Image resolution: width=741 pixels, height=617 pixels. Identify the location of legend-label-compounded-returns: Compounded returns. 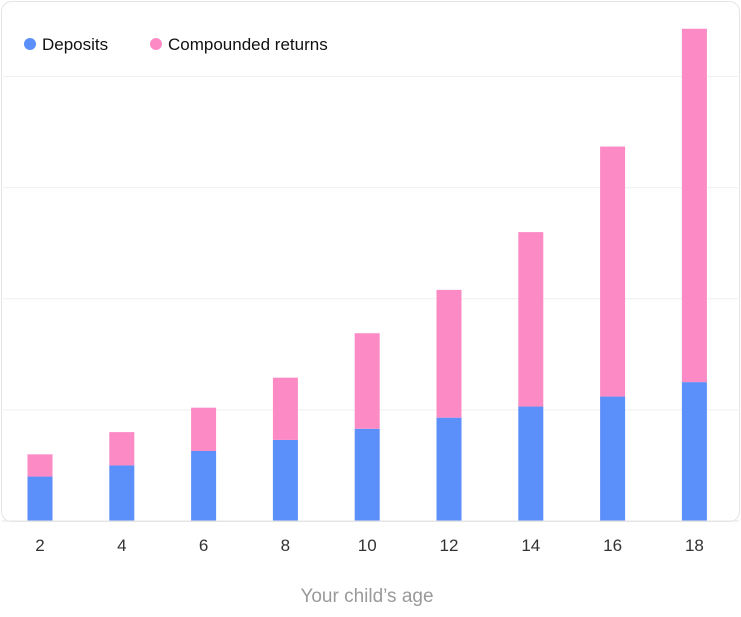
(248, 44).